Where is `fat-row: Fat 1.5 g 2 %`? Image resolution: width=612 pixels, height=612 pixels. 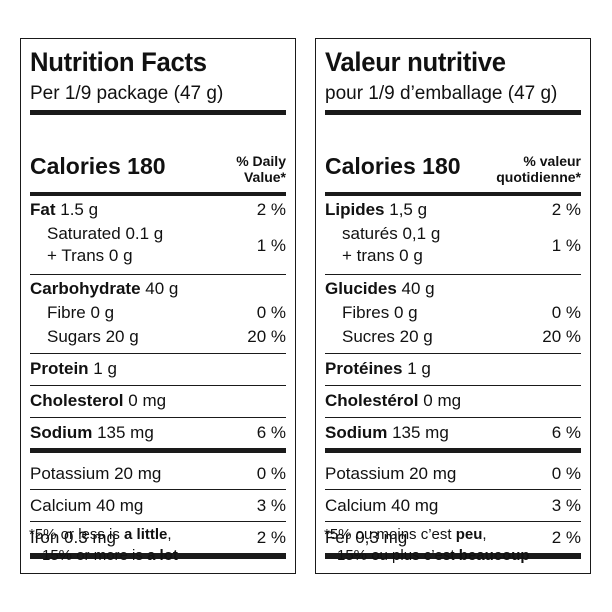
fat-row: Fat 1.5 g 2 % is located at coordinates (158, 209).